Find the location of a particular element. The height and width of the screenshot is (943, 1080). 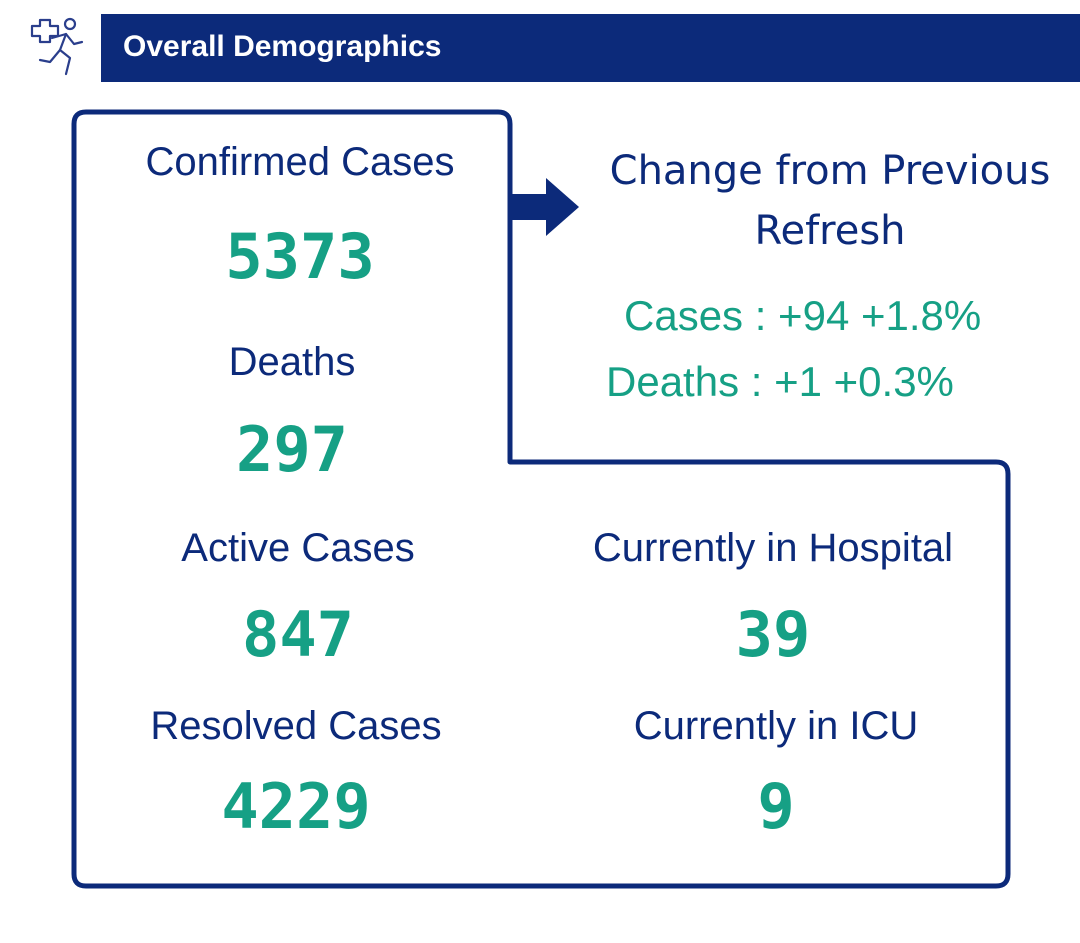

change-cases: Cases : +94 +1.8% is located at coordinates (803, 315).